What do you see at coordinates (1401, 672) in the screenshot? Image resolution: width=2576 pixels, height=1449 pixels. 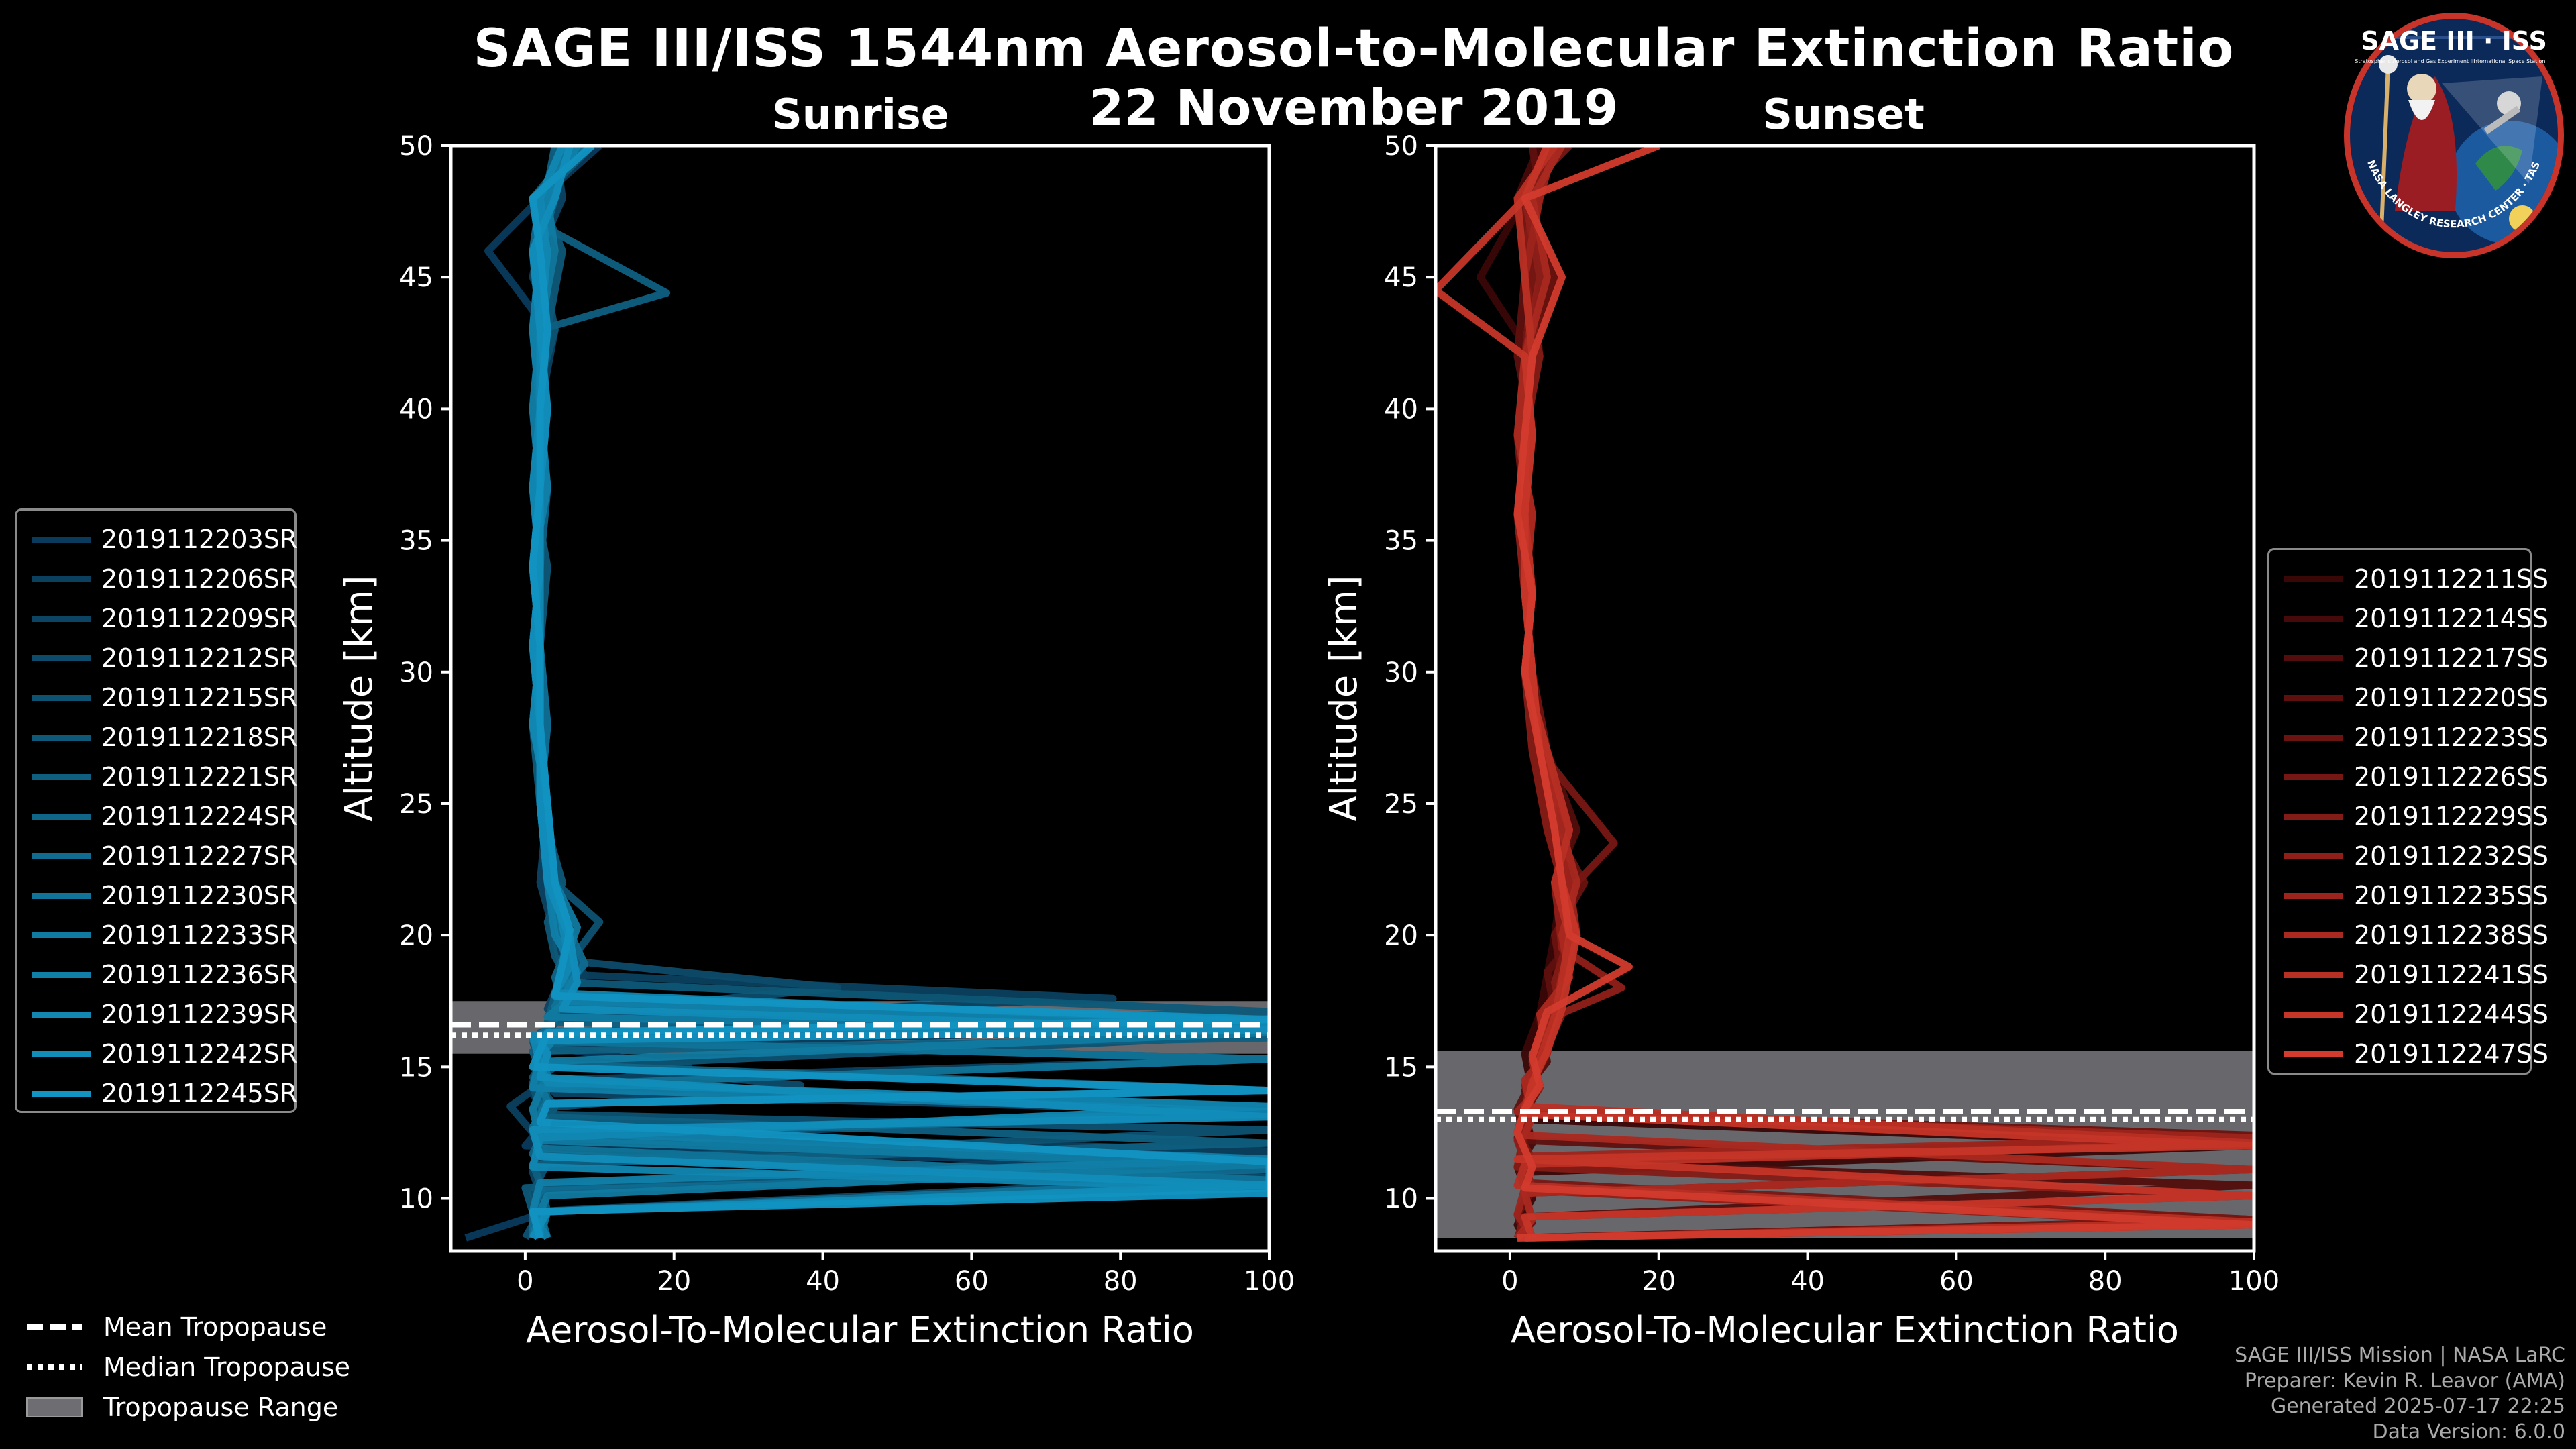 I see `sunset-ytick-label: 30` at bounding box center [1401, 672].